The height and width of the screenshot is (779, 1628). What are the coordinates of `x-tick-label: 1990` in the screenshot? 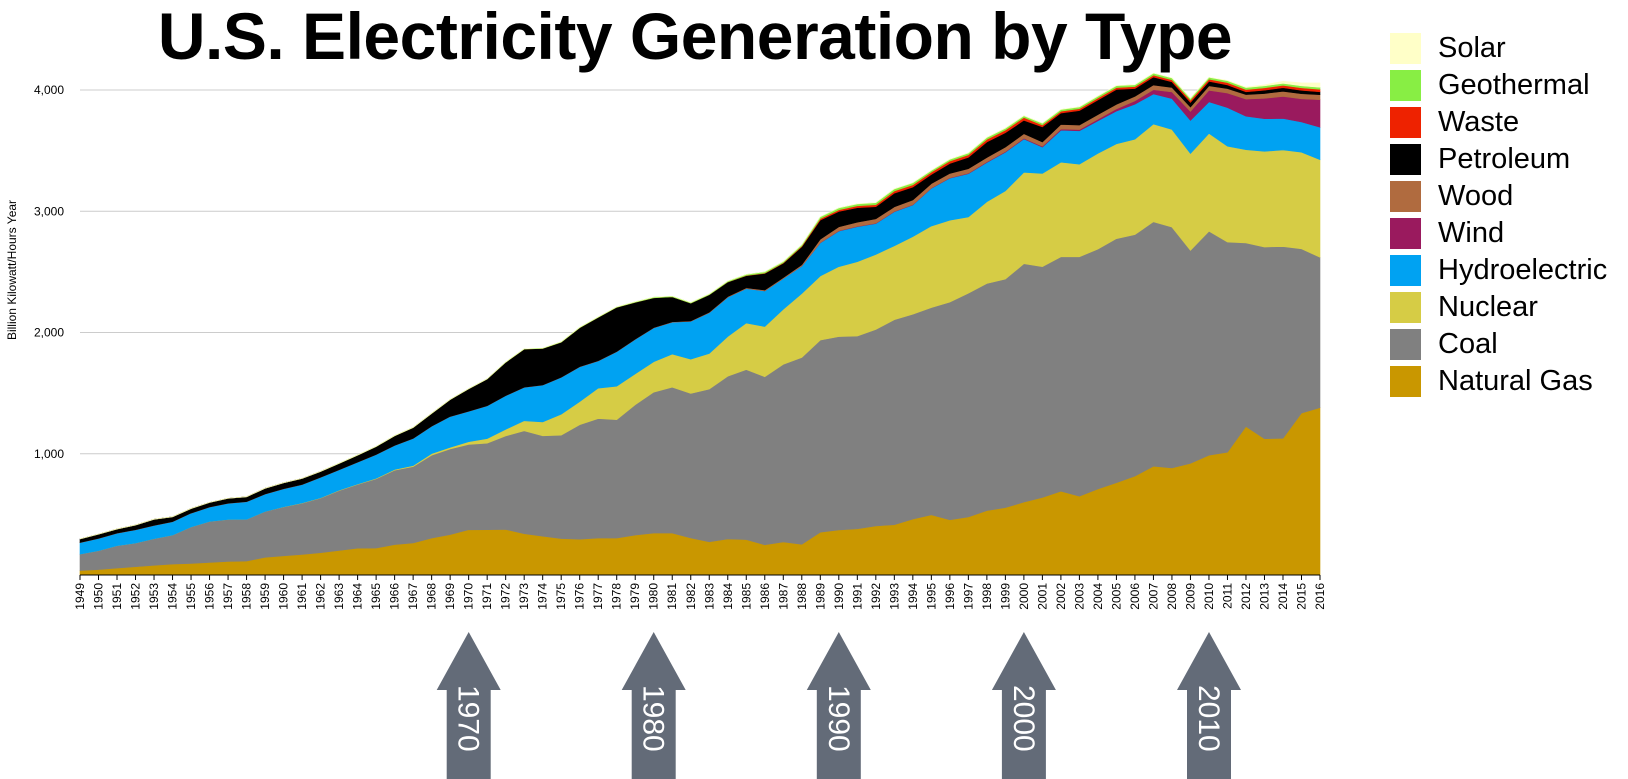 It's located at (839, 596).